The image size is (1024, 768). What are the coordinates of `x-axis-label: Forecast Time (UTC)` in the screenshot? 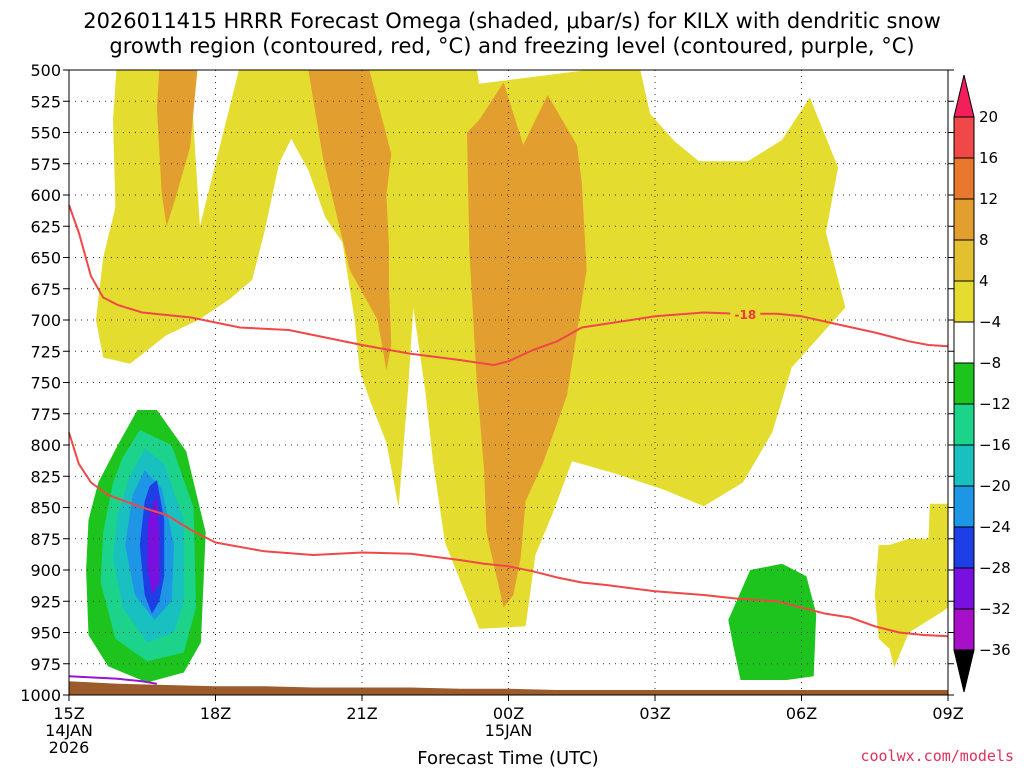 It's located at (507, 758).